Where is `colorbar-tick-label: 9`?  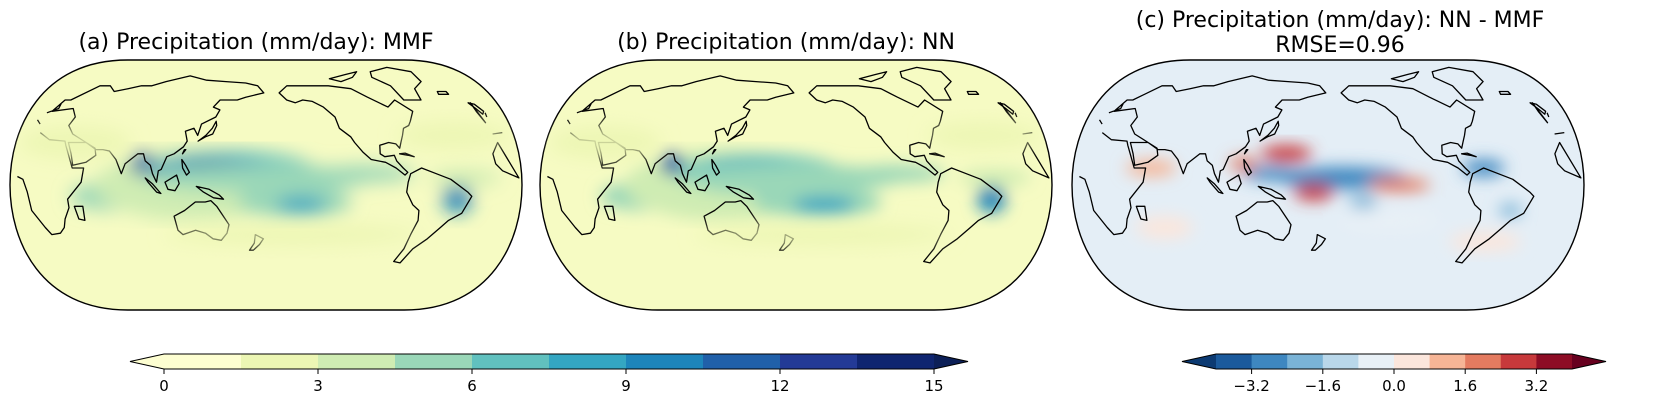 colorbar-tick-label: 9 is located at coordinates (626, 386).